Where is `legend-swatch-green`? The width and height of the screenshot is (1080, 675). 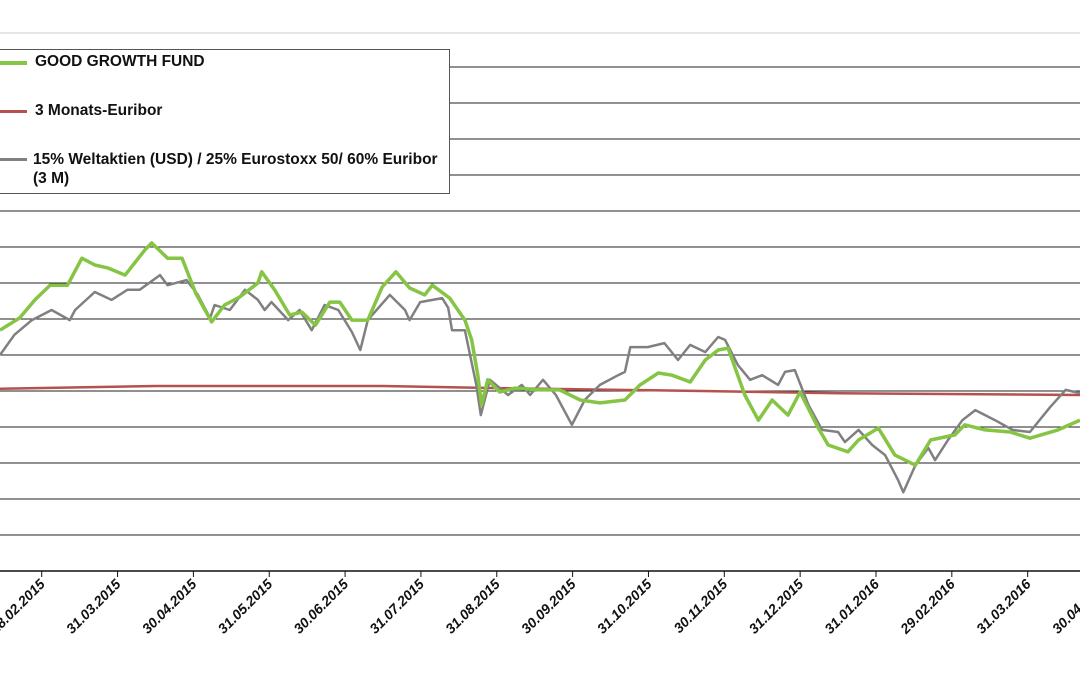 legend-swatch-green is located at coordinates (13, 63).